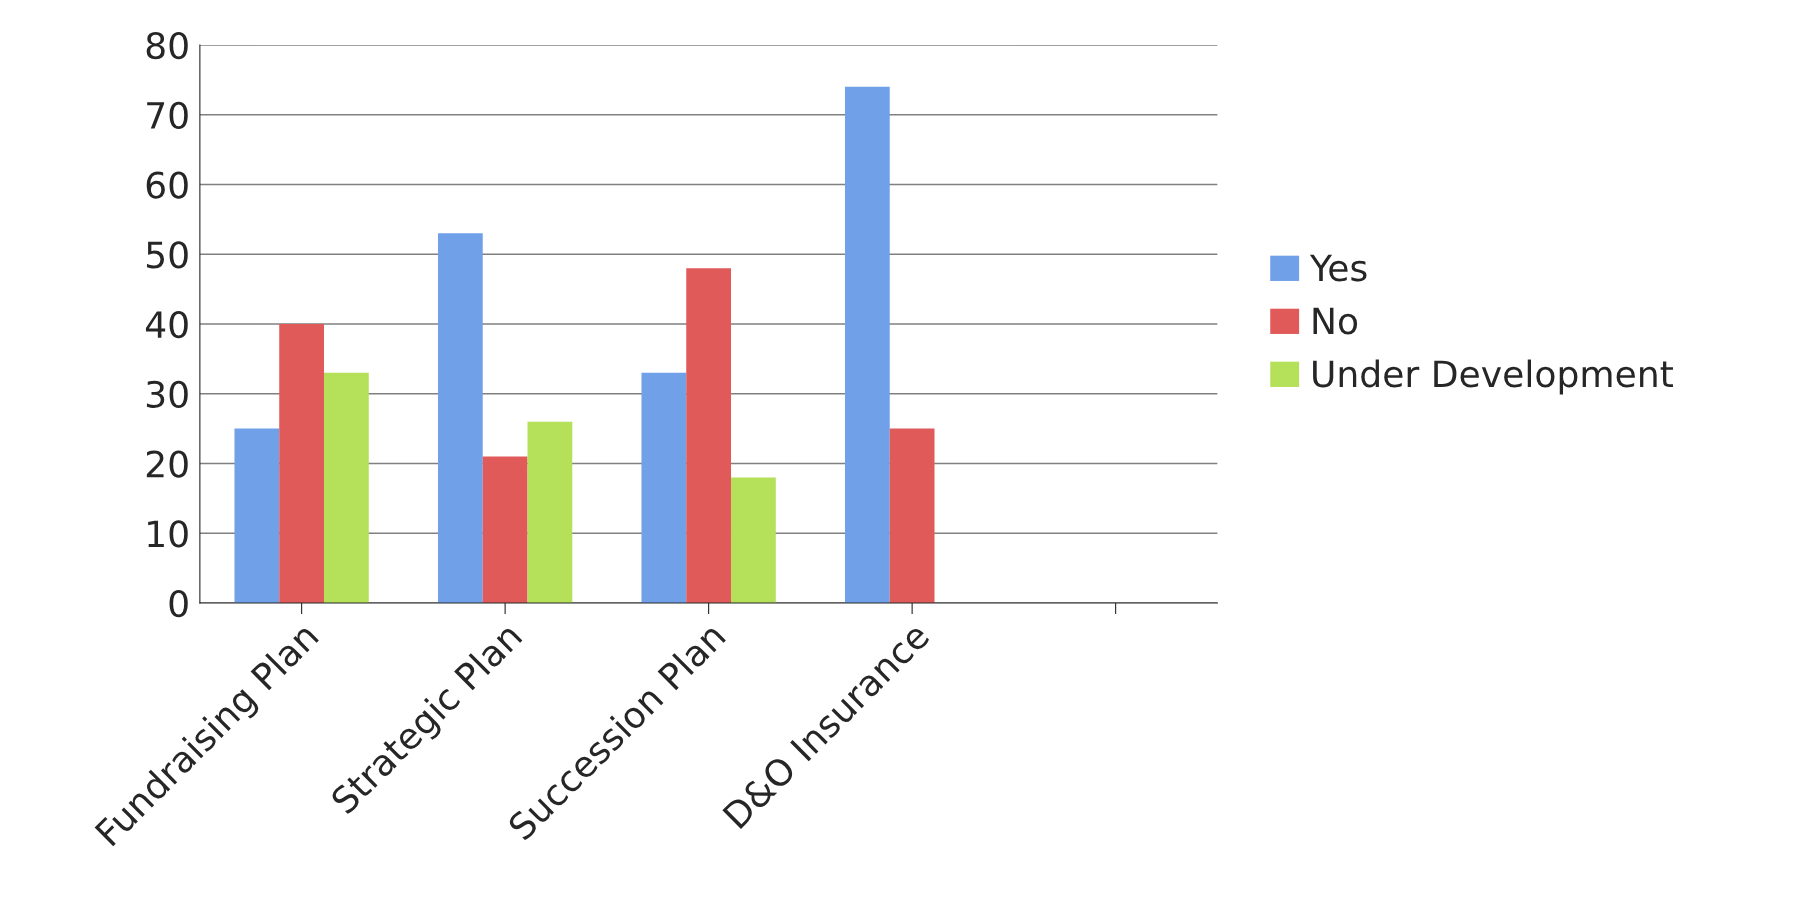 This screenshot has height=900, width=1817. Describe the element at coordinates (167, 464) in the screenshot. I see `y-tick-label: 20` at that location.